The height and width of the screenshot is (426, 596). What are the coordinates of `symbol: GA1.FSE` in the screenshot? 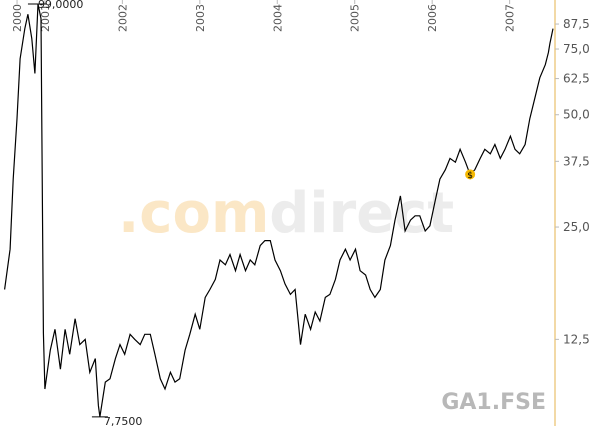 It's located at (493, 402).